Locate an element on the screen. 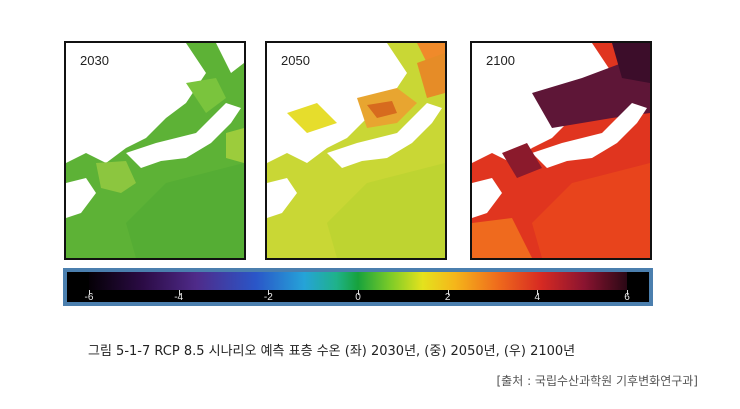 This screenshot has height=409, width=740. sst-map-2050 is located at coordinates (356, 150).